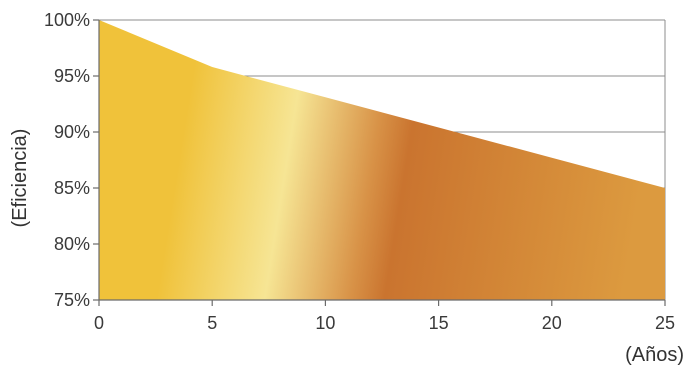  What do you see at coordinates (212, 323) in the screenshot?
I see `x-tick-label: 5` at bounding box center [212, 323].